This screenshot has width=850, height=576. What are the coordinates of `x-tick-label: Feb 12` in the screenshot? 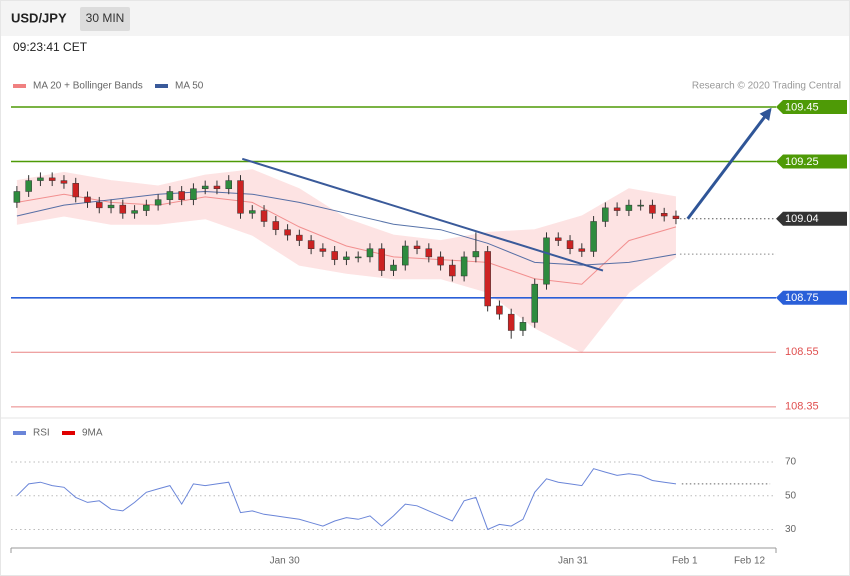 It's located at (750, 561).